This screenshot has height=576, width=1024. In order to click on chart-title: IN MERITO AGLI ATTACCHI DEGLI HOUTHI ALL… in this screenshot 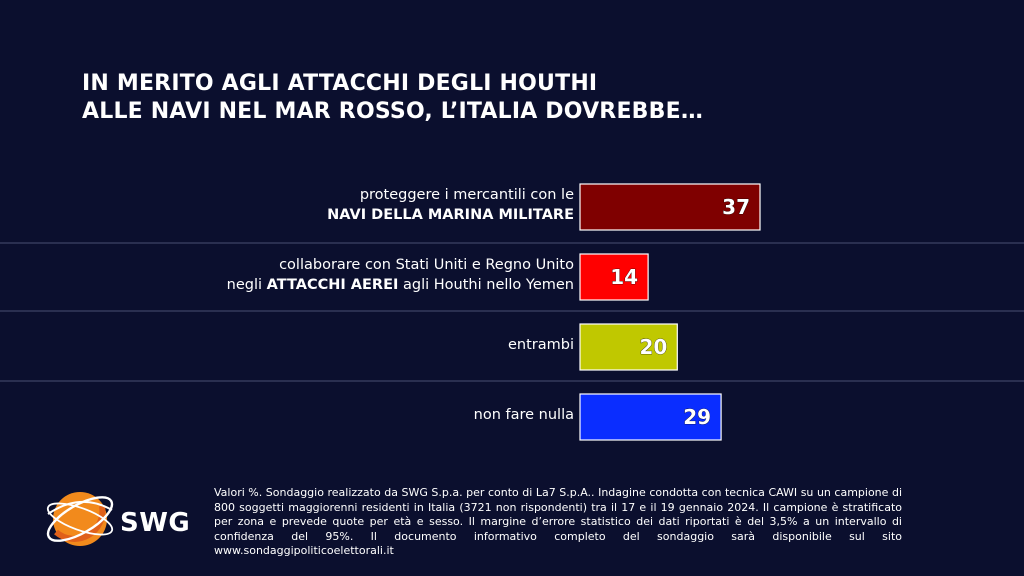, I will do `click(392, 98)`.